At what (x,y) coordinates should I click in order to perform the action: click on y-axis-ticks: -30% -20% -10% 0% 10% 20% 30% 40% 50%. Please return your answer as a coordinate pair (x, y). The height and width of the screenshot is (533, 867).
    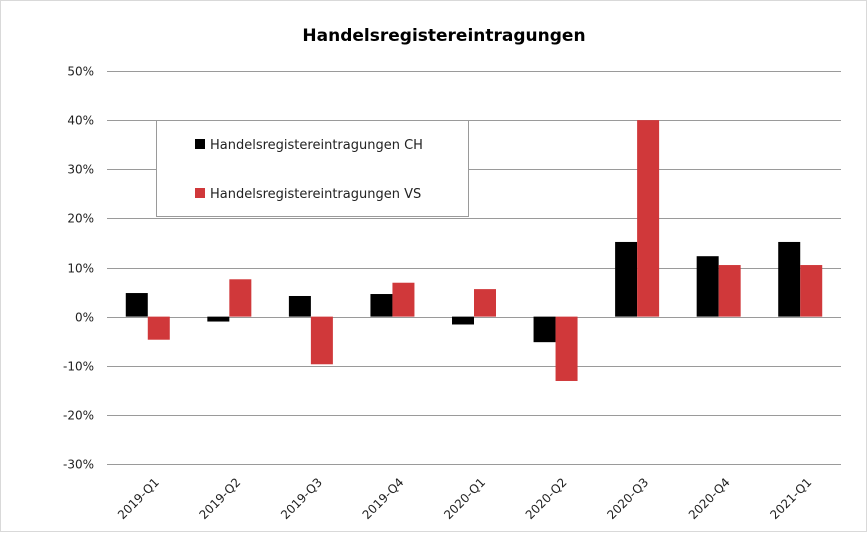
    Looking at the image, I should click on (78, 268).